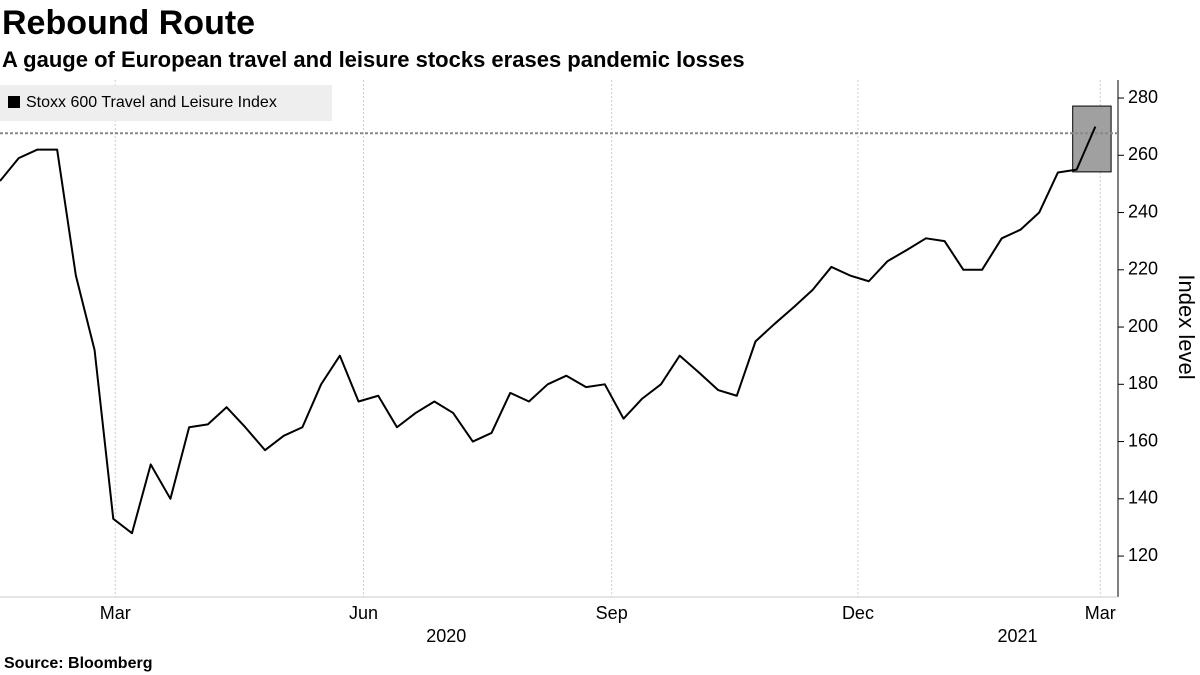  What do you see at coordinates (1018, 636) in the screenshot?
I see `x-year-label: 2021` at bounding box center [1018, 636].